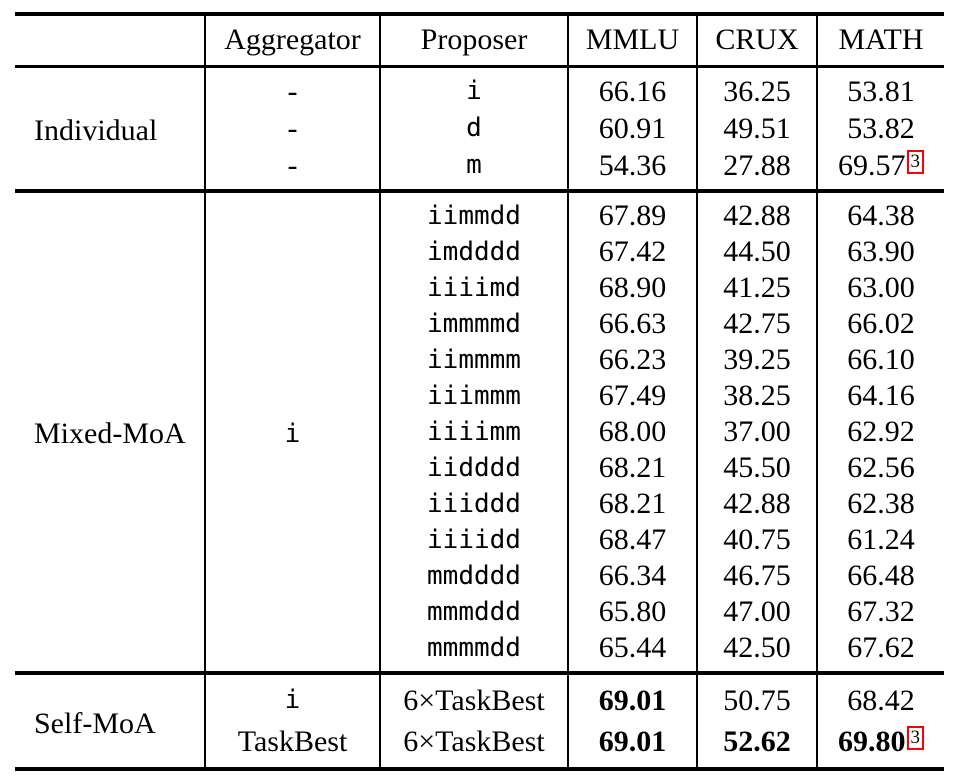 Image resolution: width=959 pixels, height=777 pixels. What do you see at coordinates (473, 323) in the screenshot?
I see `cell-proposer: immmmd` at bounding box center [473, 323].